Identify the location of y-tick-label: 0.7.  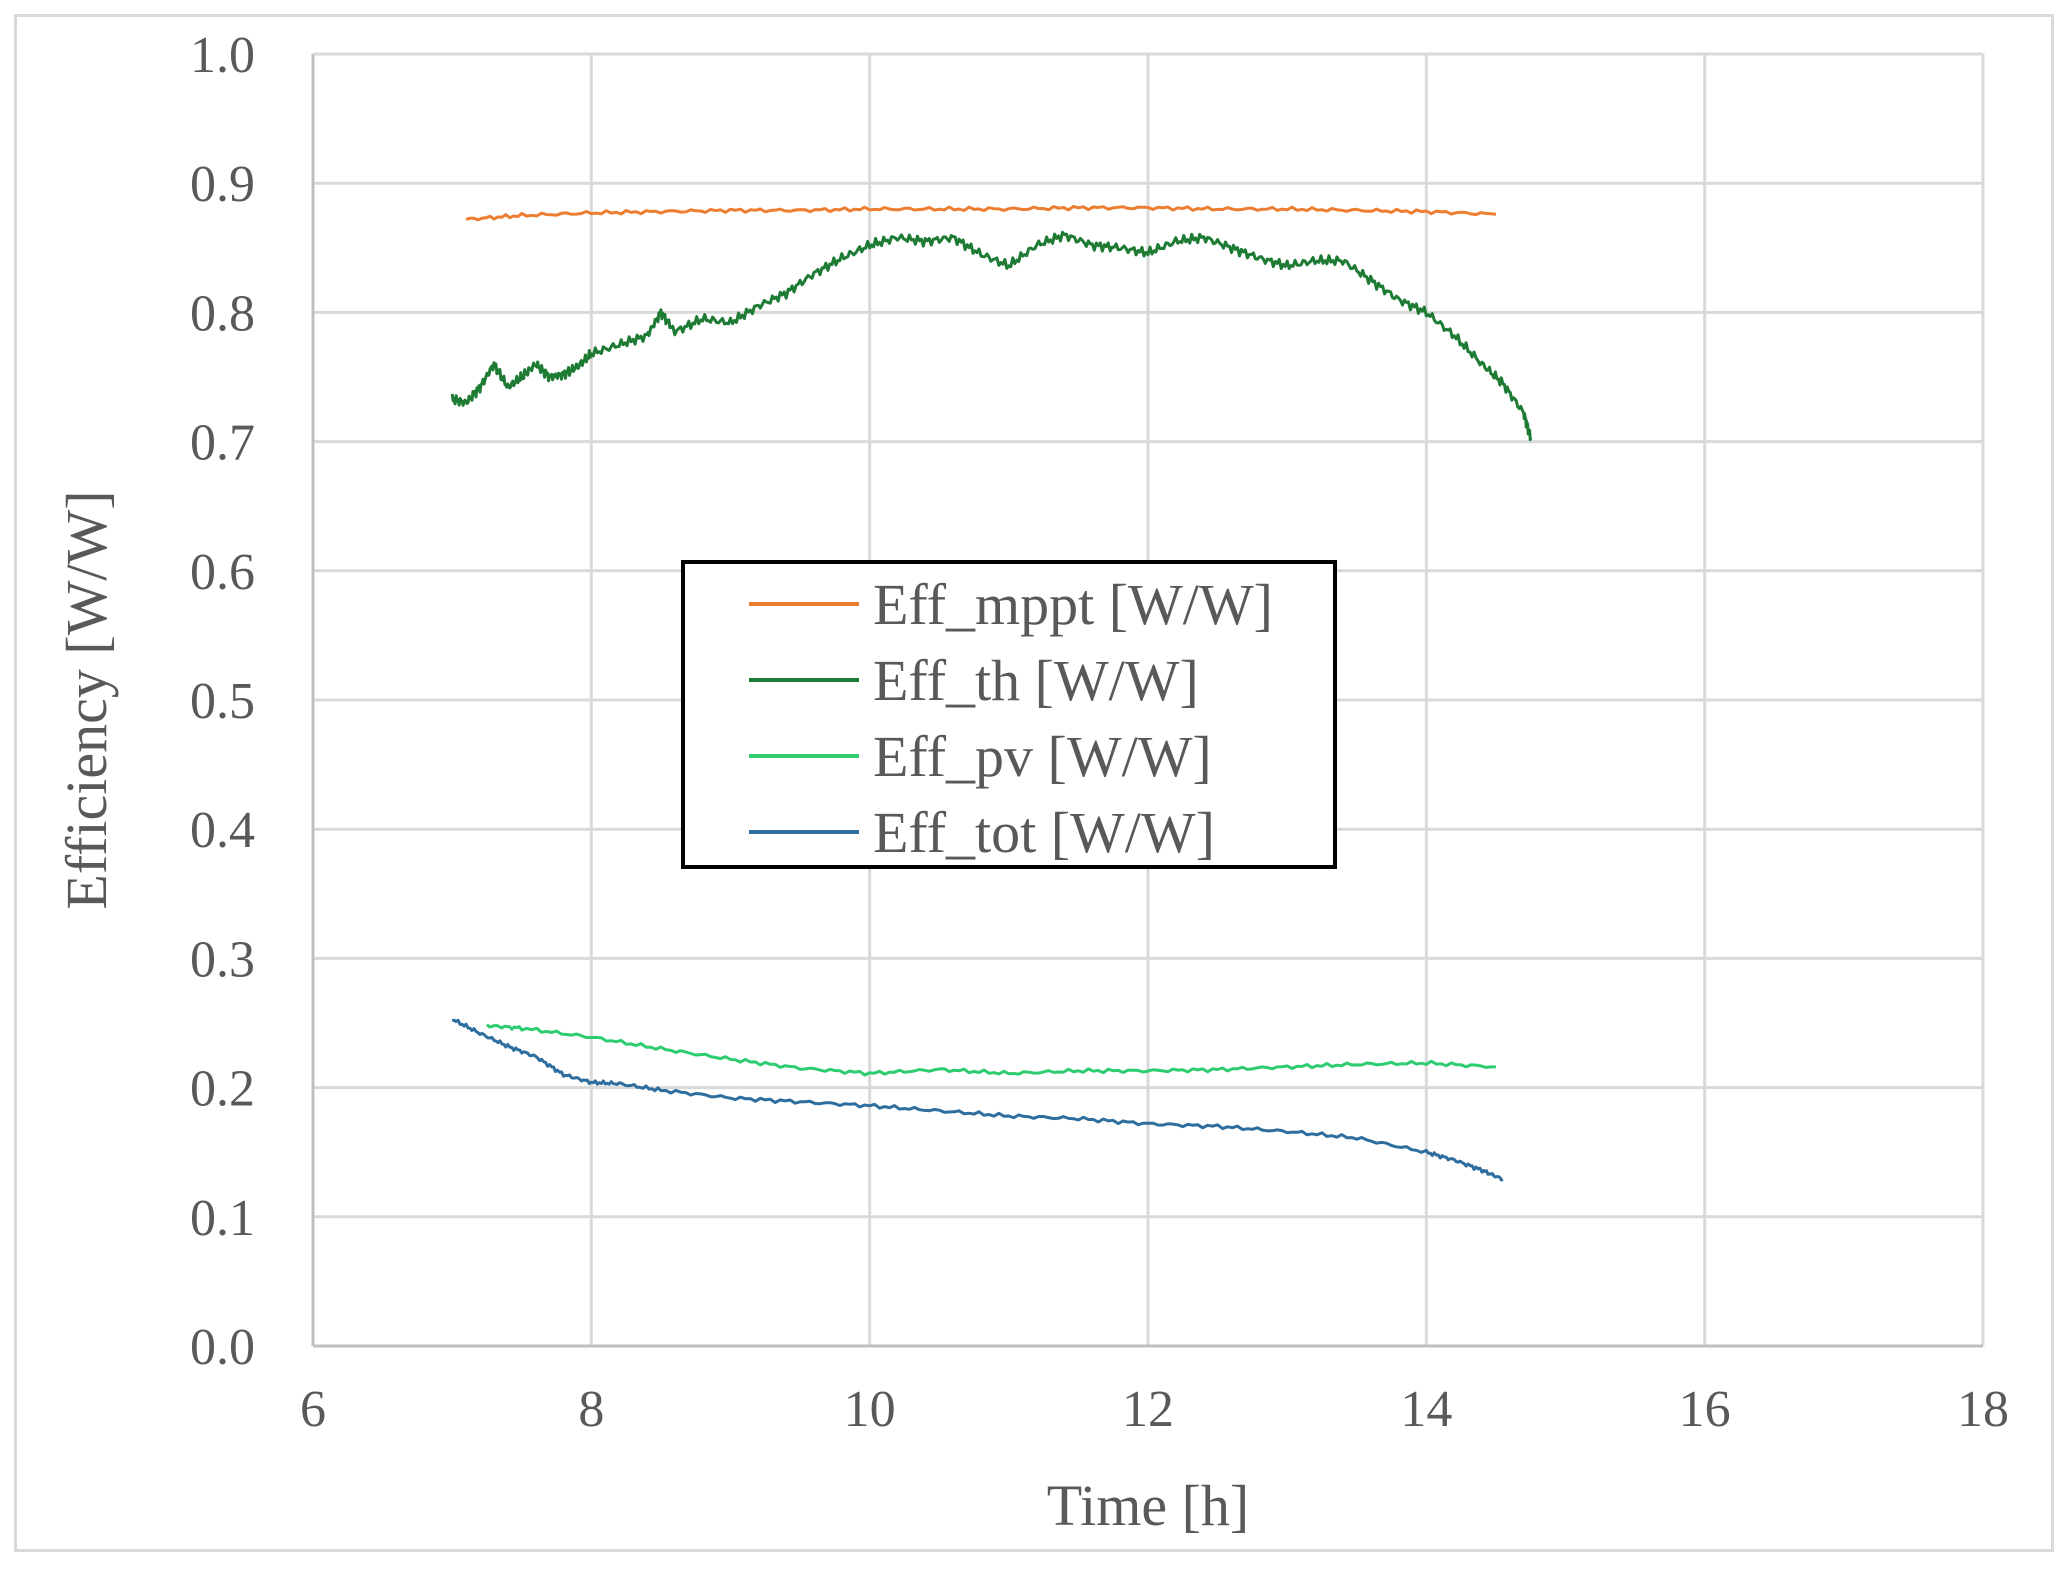
(222, 443).